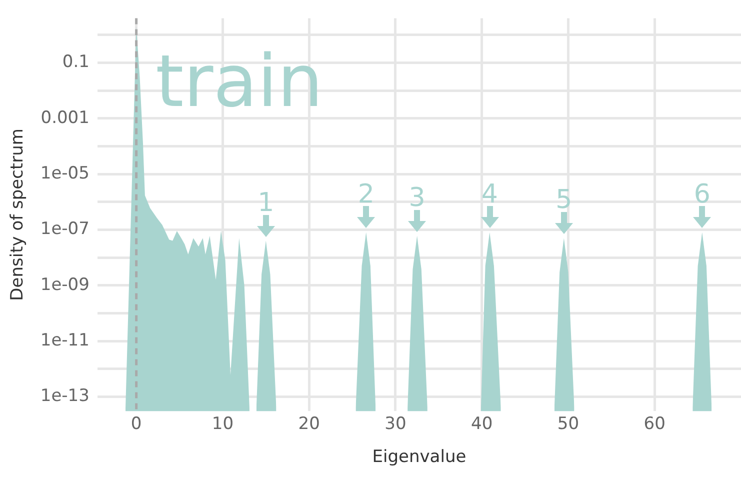 The width and height of the screenshot is (741, 478). What do you see at coordinates (65, 284) in the screenshot?
I see `y-tick-label: 1e-09` at bounding box center [65, 284].